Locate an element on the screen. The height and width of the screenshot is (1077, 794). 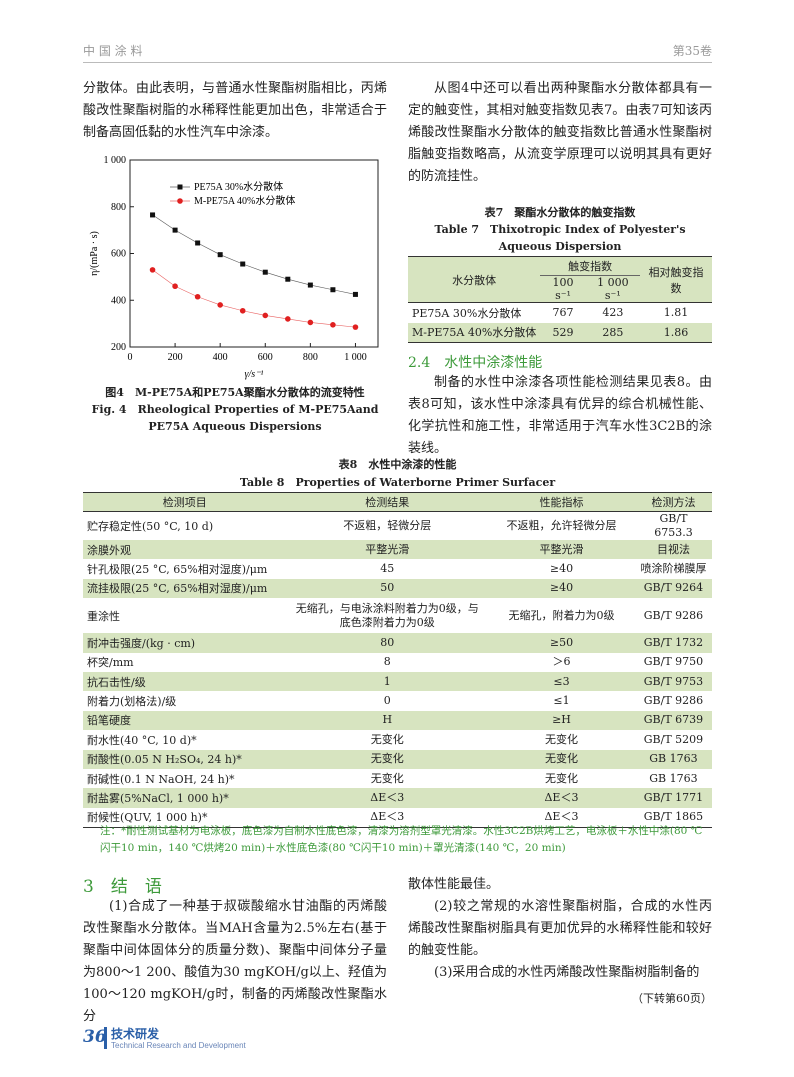
table-cell: 附着力(划格法)/级 is located at coordinates (132, 702).